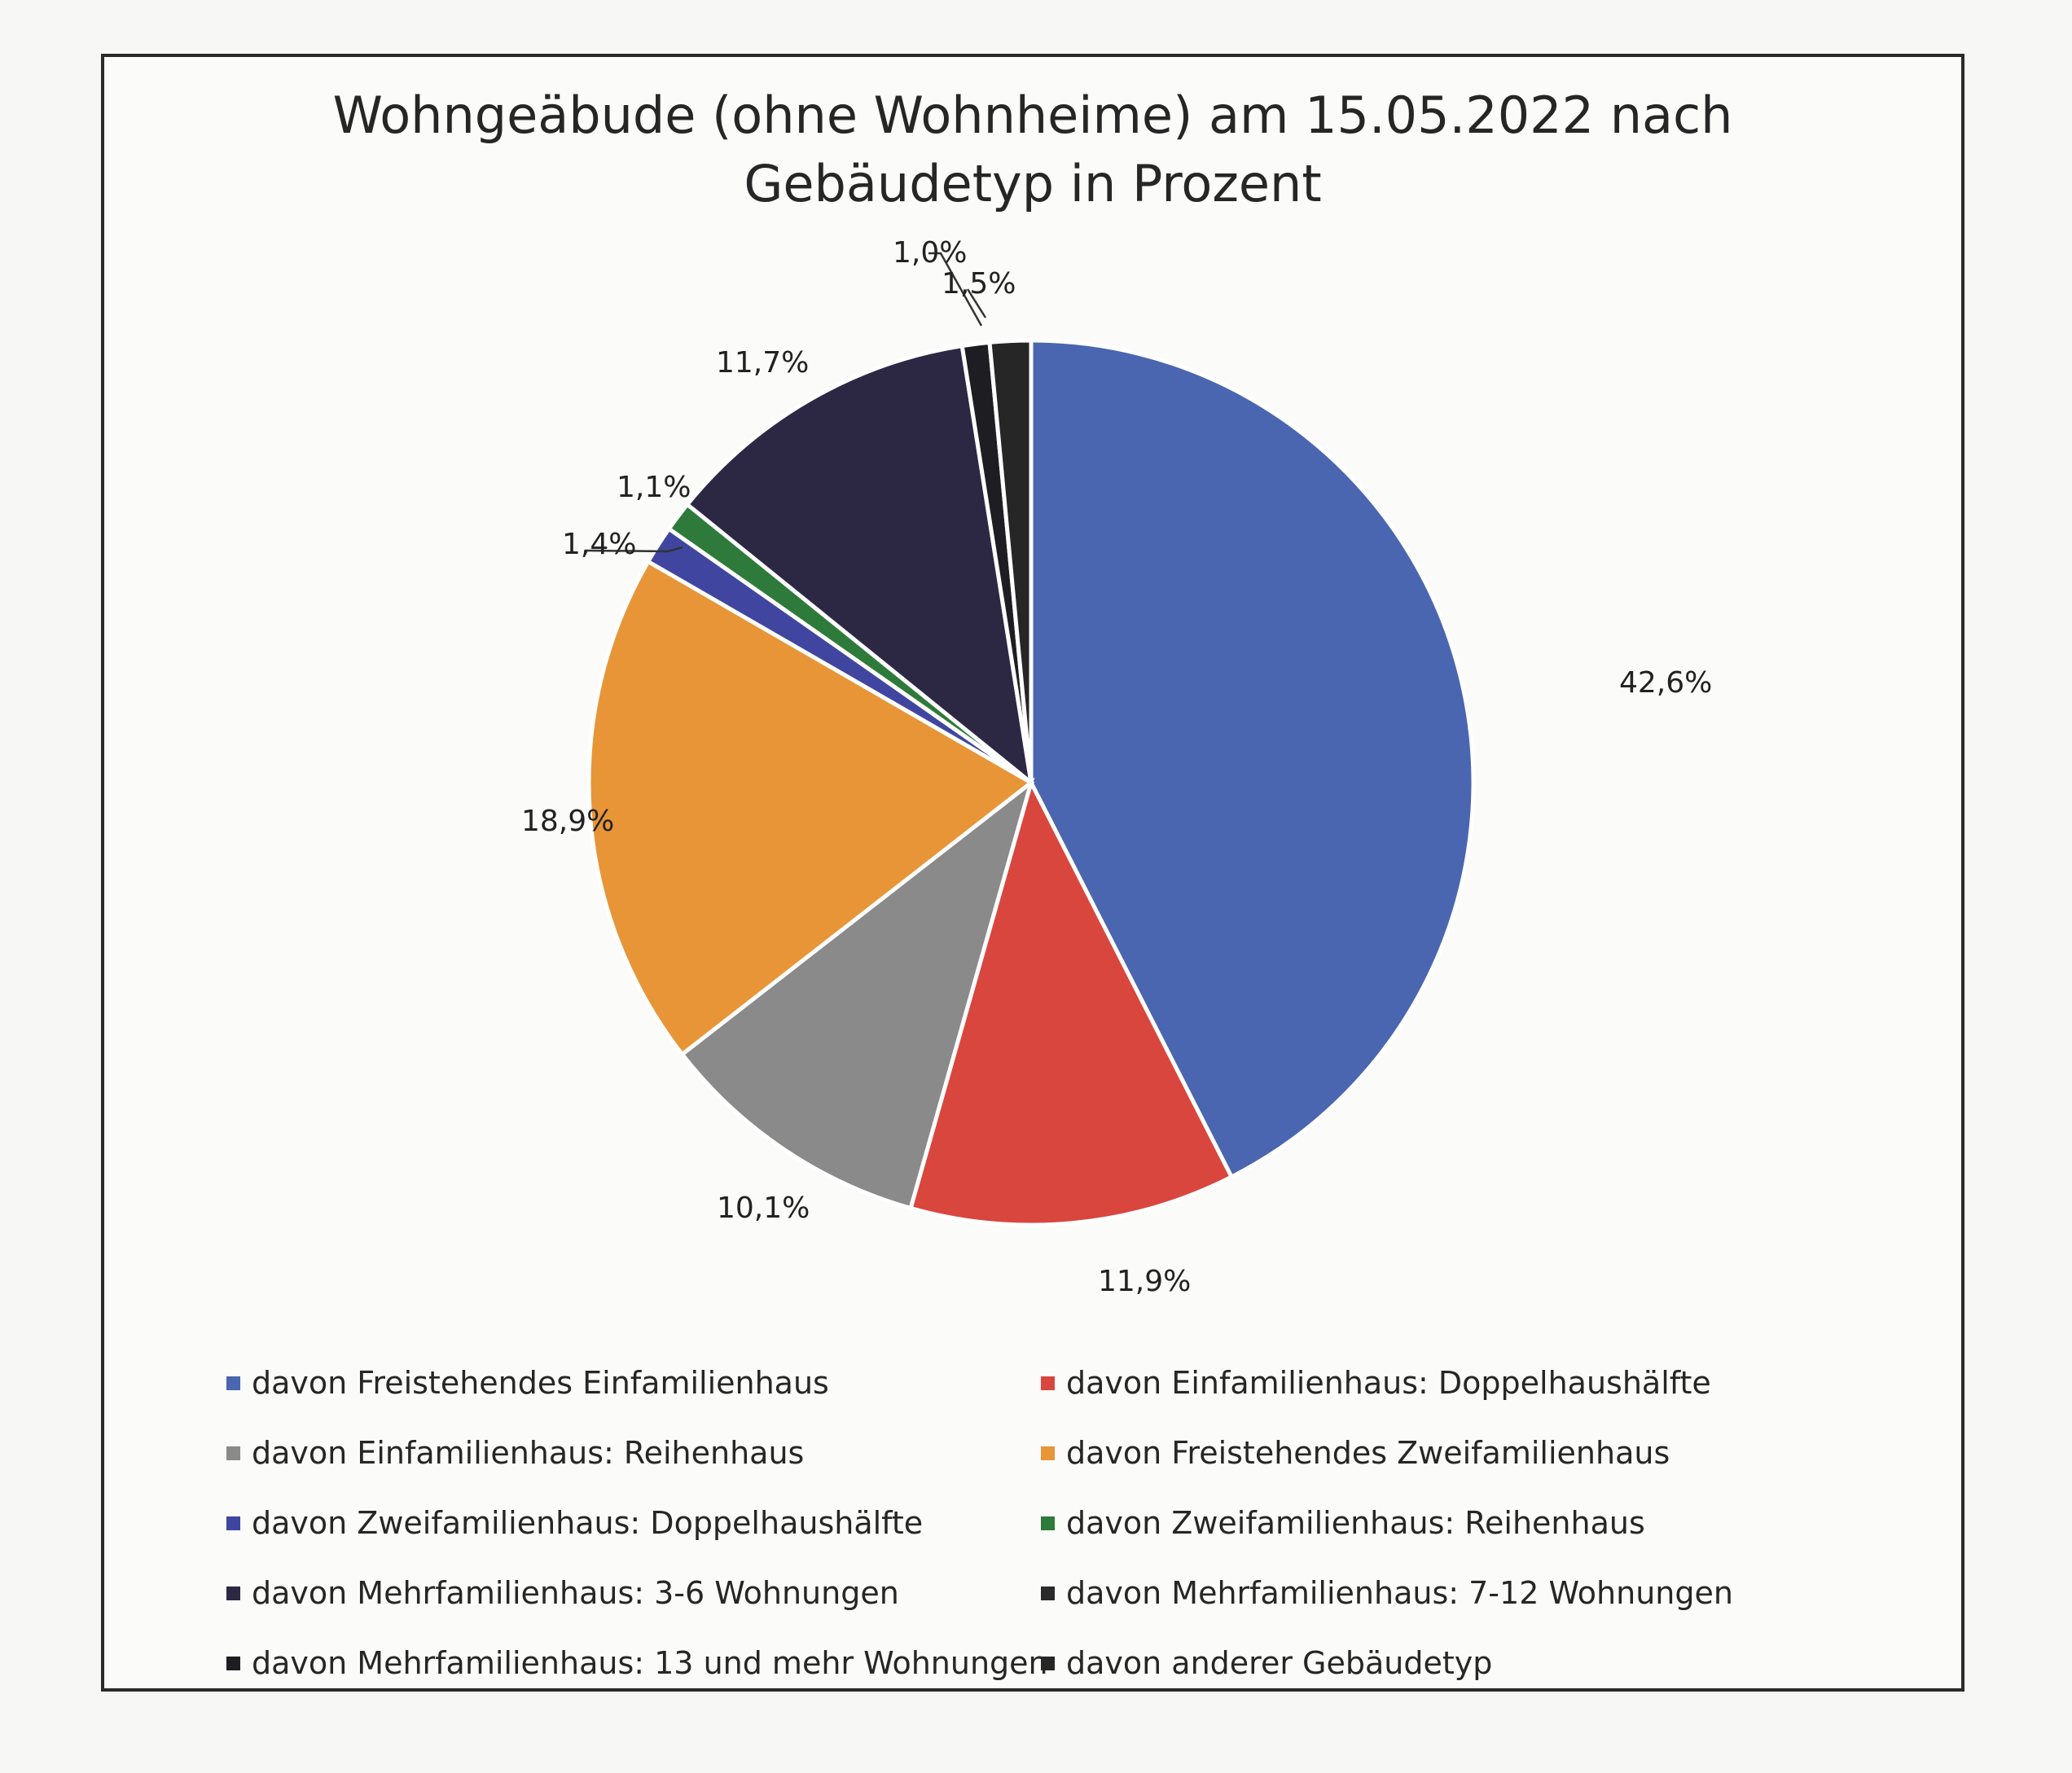  What do you see at coordinates (1144, 1281) in the screenshot?
I see `data-label-davon-einfamilienhaus-doppelhaush-lfte: 11,9%` at bounding box center [1144, 1281].